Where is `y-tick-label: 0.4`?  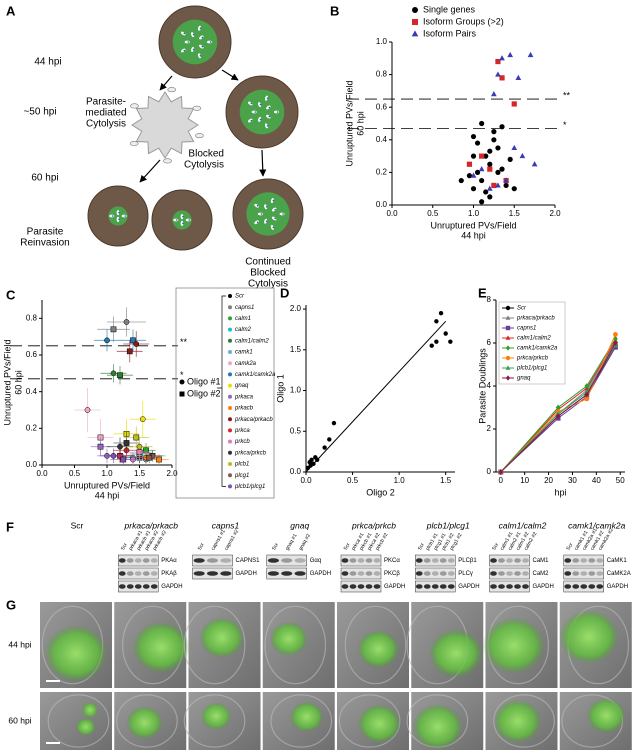
y-tick-label: 0.4 is located at coordinates (32, 391).